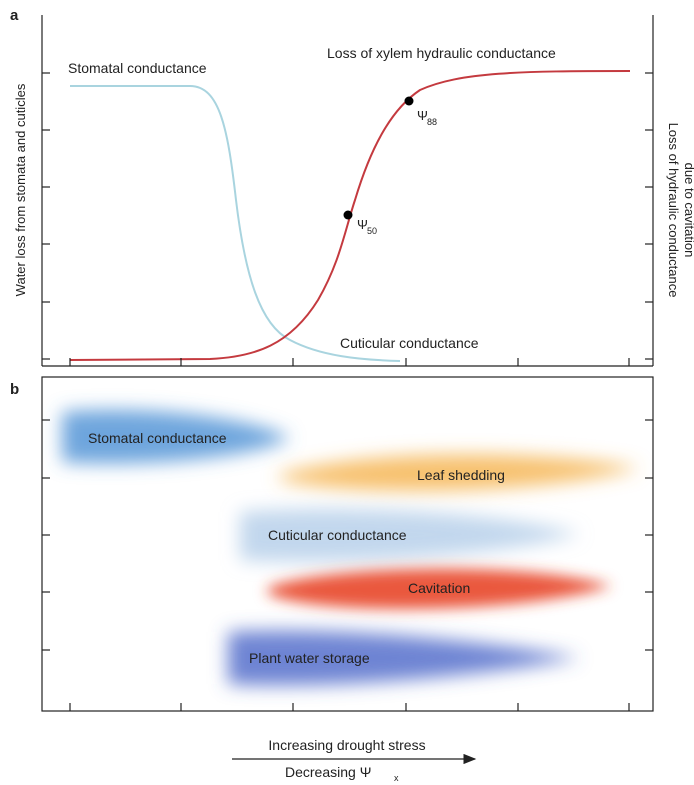  Describe the element at coordinates (409, 343) in the screenshot. I see `cuticular-curve-label: Cuticular conductance` at that location.